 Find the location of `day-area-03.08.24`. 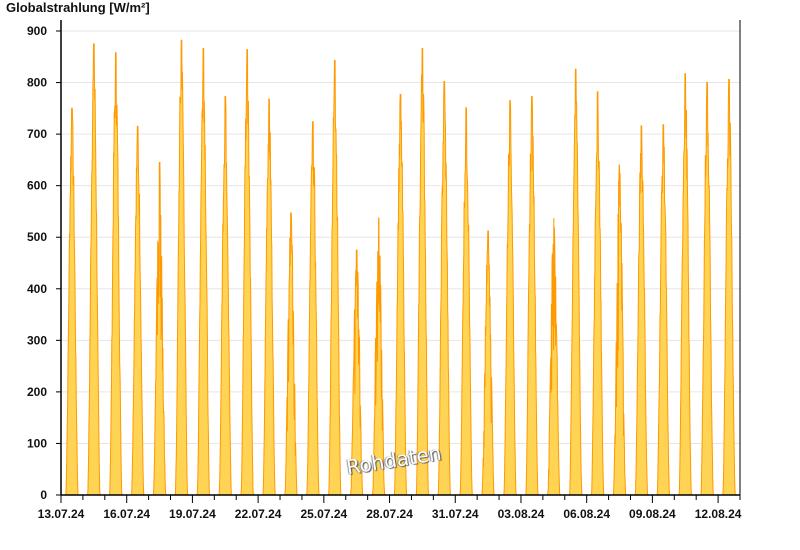

day-area-03.08.24 is located at coordinates (532, 296).